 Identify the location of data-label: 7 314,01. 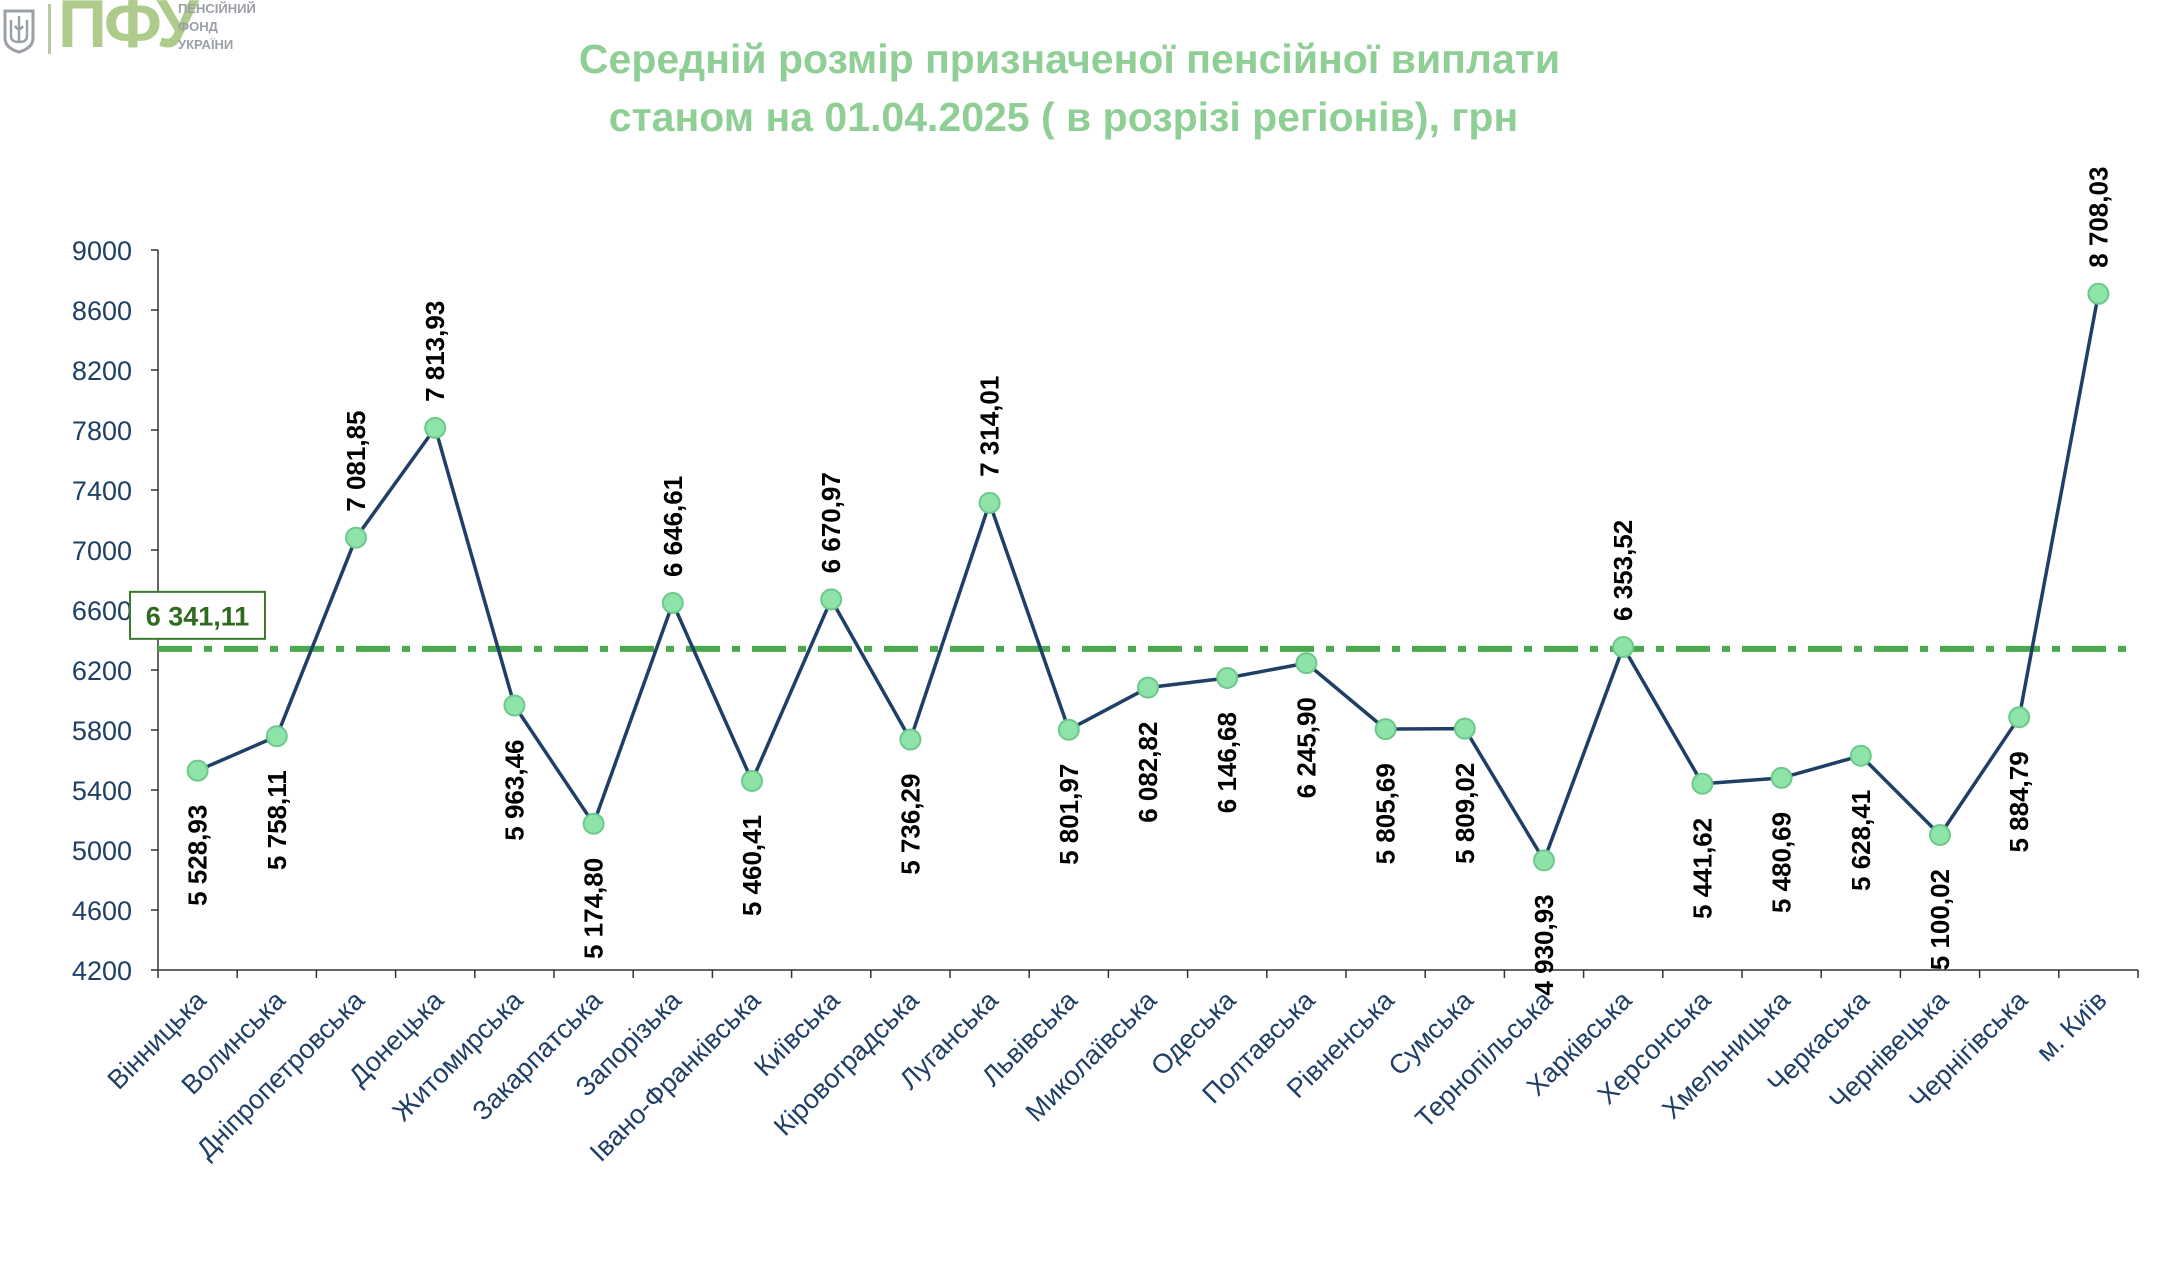
(990, 426).